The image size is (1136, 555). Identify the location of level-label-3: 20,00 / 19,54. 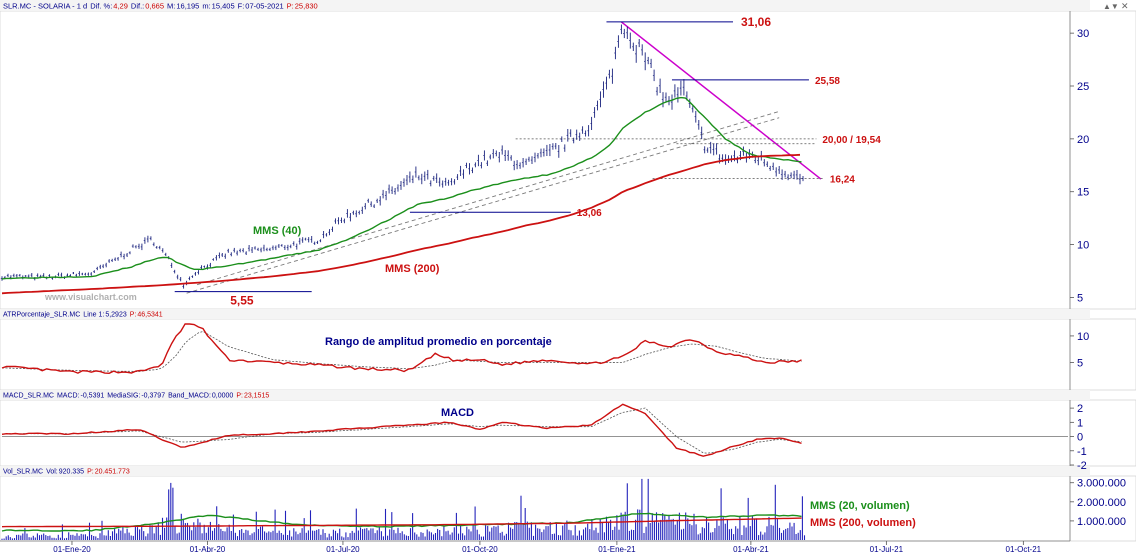
(851, 140).